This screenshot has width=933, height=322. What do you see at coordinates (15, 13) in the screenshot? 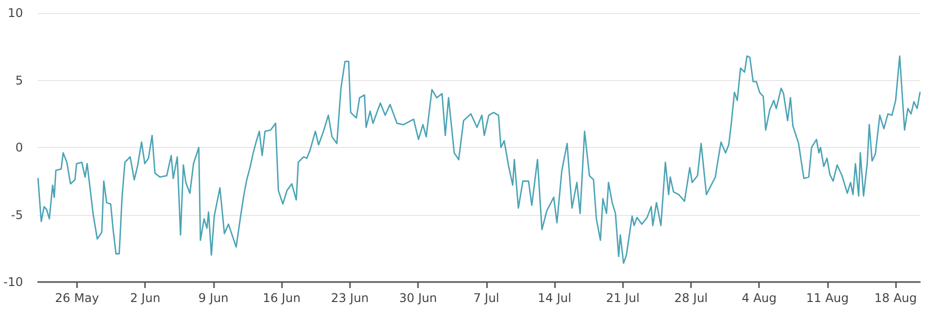
I see `y-tick-label: 10` at bounding box center [15, 13].